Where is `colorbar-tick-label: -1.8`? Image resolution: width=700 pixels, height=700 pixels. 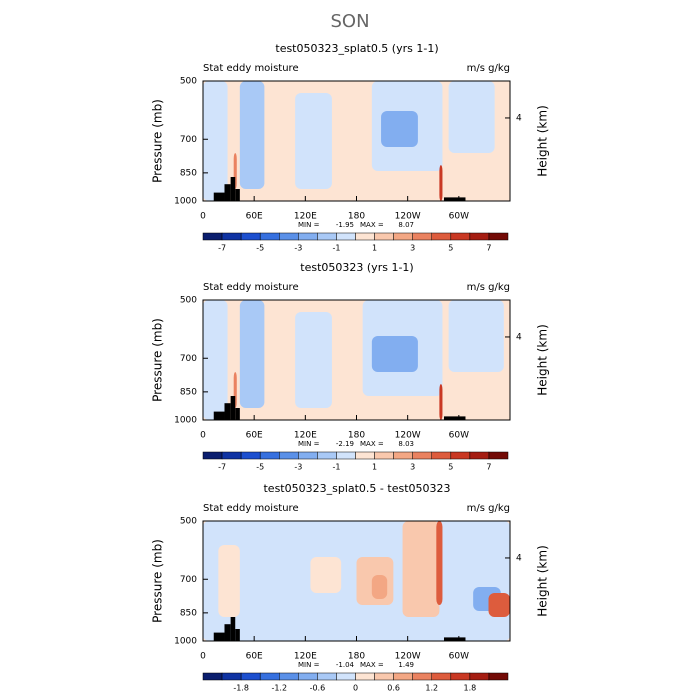 colorbar-tick-label: -1.8 is located at coordinates (241, 688).